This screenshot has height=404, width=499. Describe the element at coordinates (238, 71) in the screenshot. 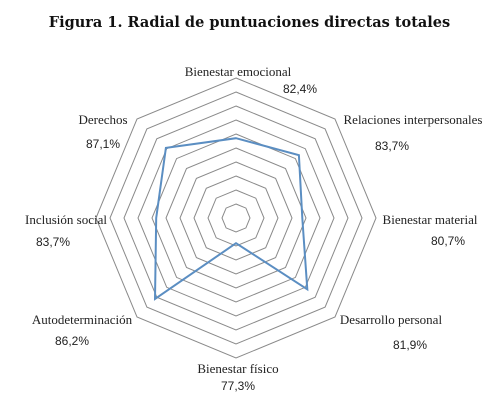

I see `axis-label: Bienestar emocional` at that location.